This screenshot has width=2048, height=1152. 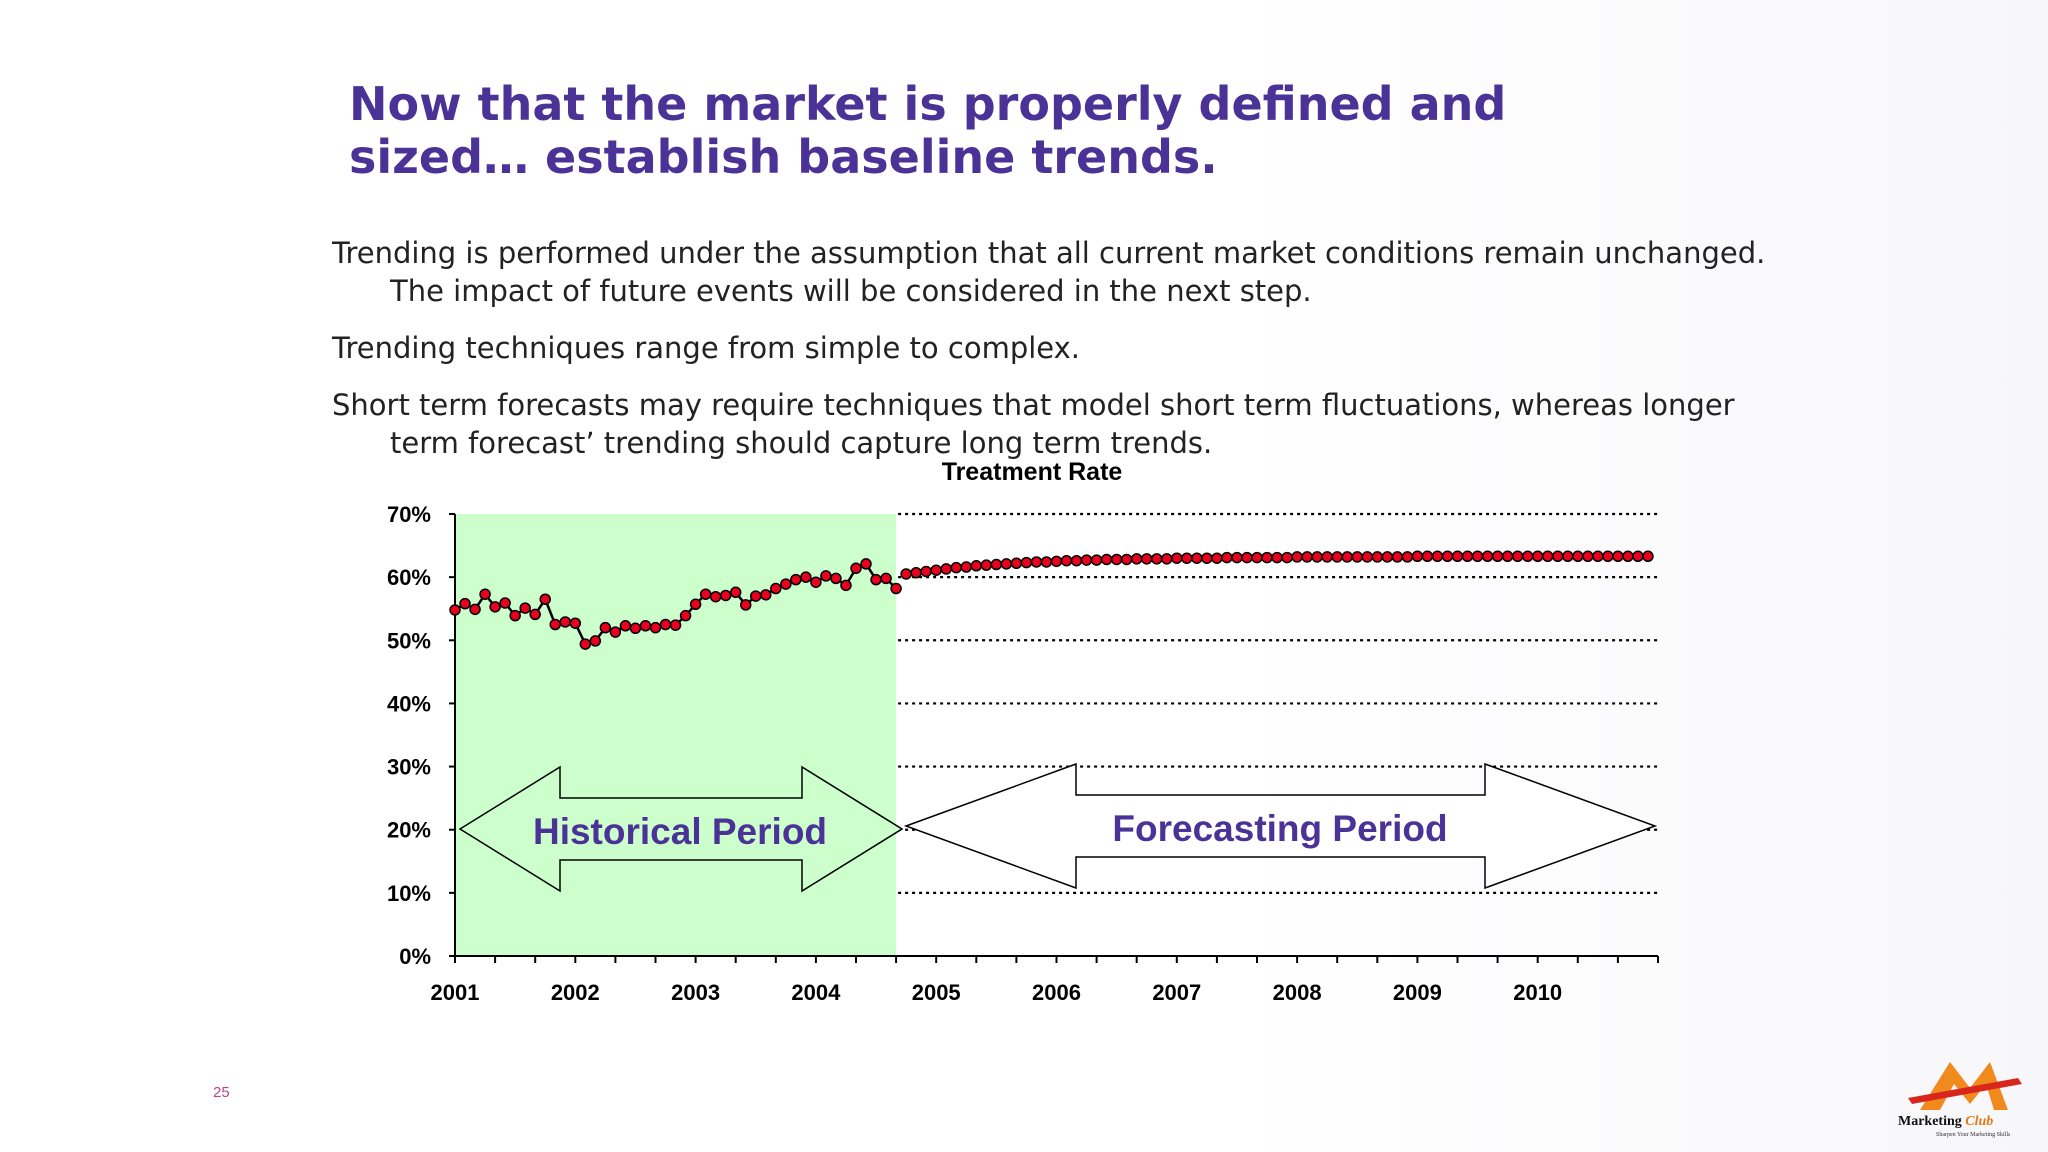 What do you see at coordinates (1032, 472) in the screenshot?
I see `chart-title: Treatment Rate` at bounding box center [1032, 472].